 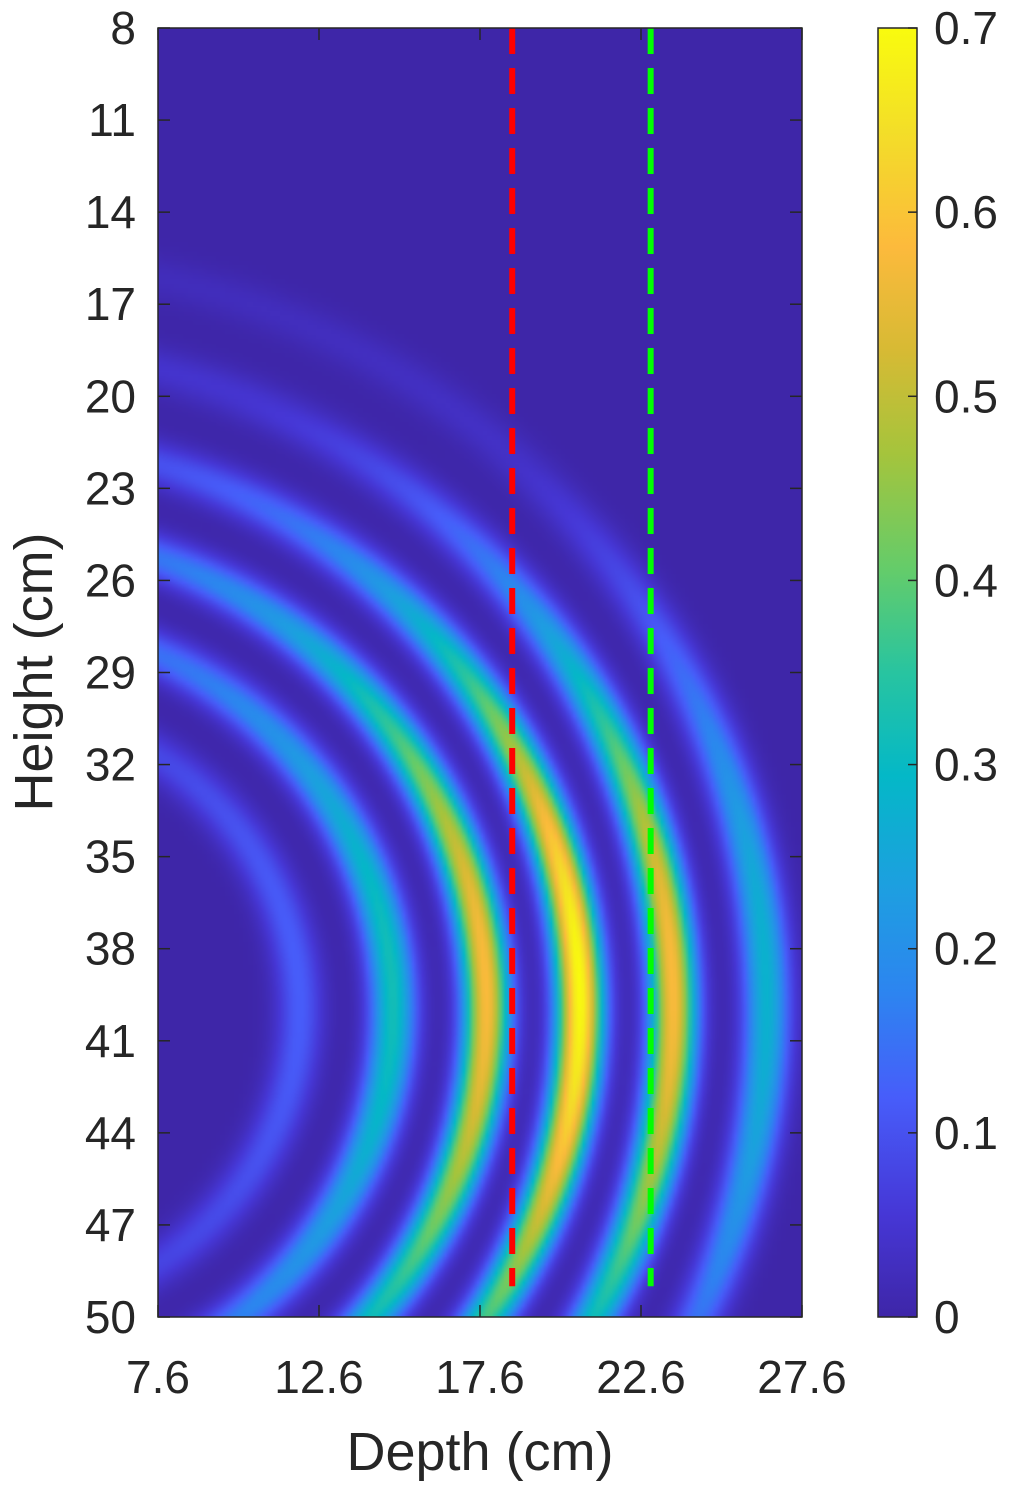 What do you see at coordinates (110, 1317) in the screenshot?
I see `y-tick-label: 50` at bounding box center [110, 1317].